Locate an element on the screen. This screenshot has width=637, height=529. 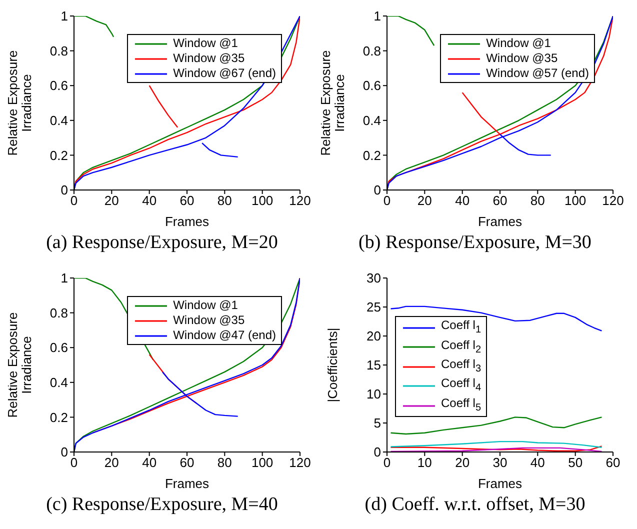
x-tick-label: 50 is located at coordinates (575, 462).